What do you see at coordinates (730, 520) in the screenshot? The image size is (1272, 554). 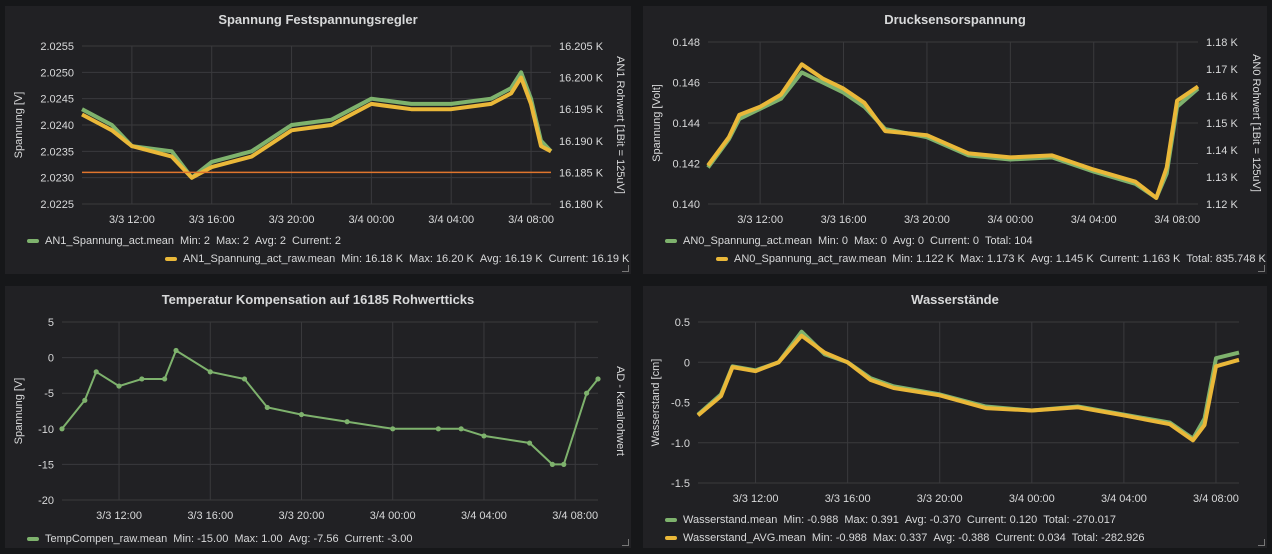 I see `legend-series-name: Wasserstand.mean` at bounding box center [730, 520].